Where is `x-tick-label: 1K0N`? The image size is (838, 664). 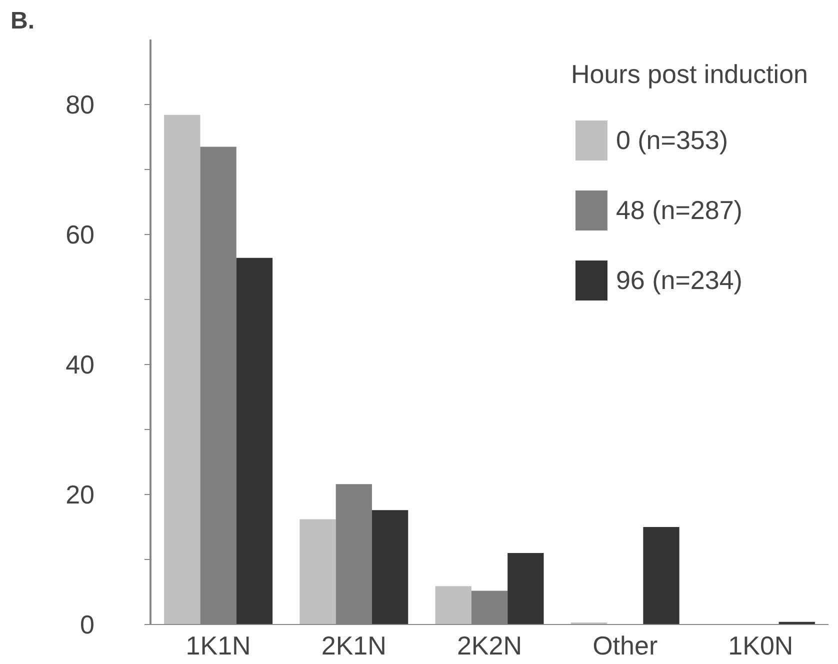 x-tick-label: 1K0N is located at coordinates (761, 645).